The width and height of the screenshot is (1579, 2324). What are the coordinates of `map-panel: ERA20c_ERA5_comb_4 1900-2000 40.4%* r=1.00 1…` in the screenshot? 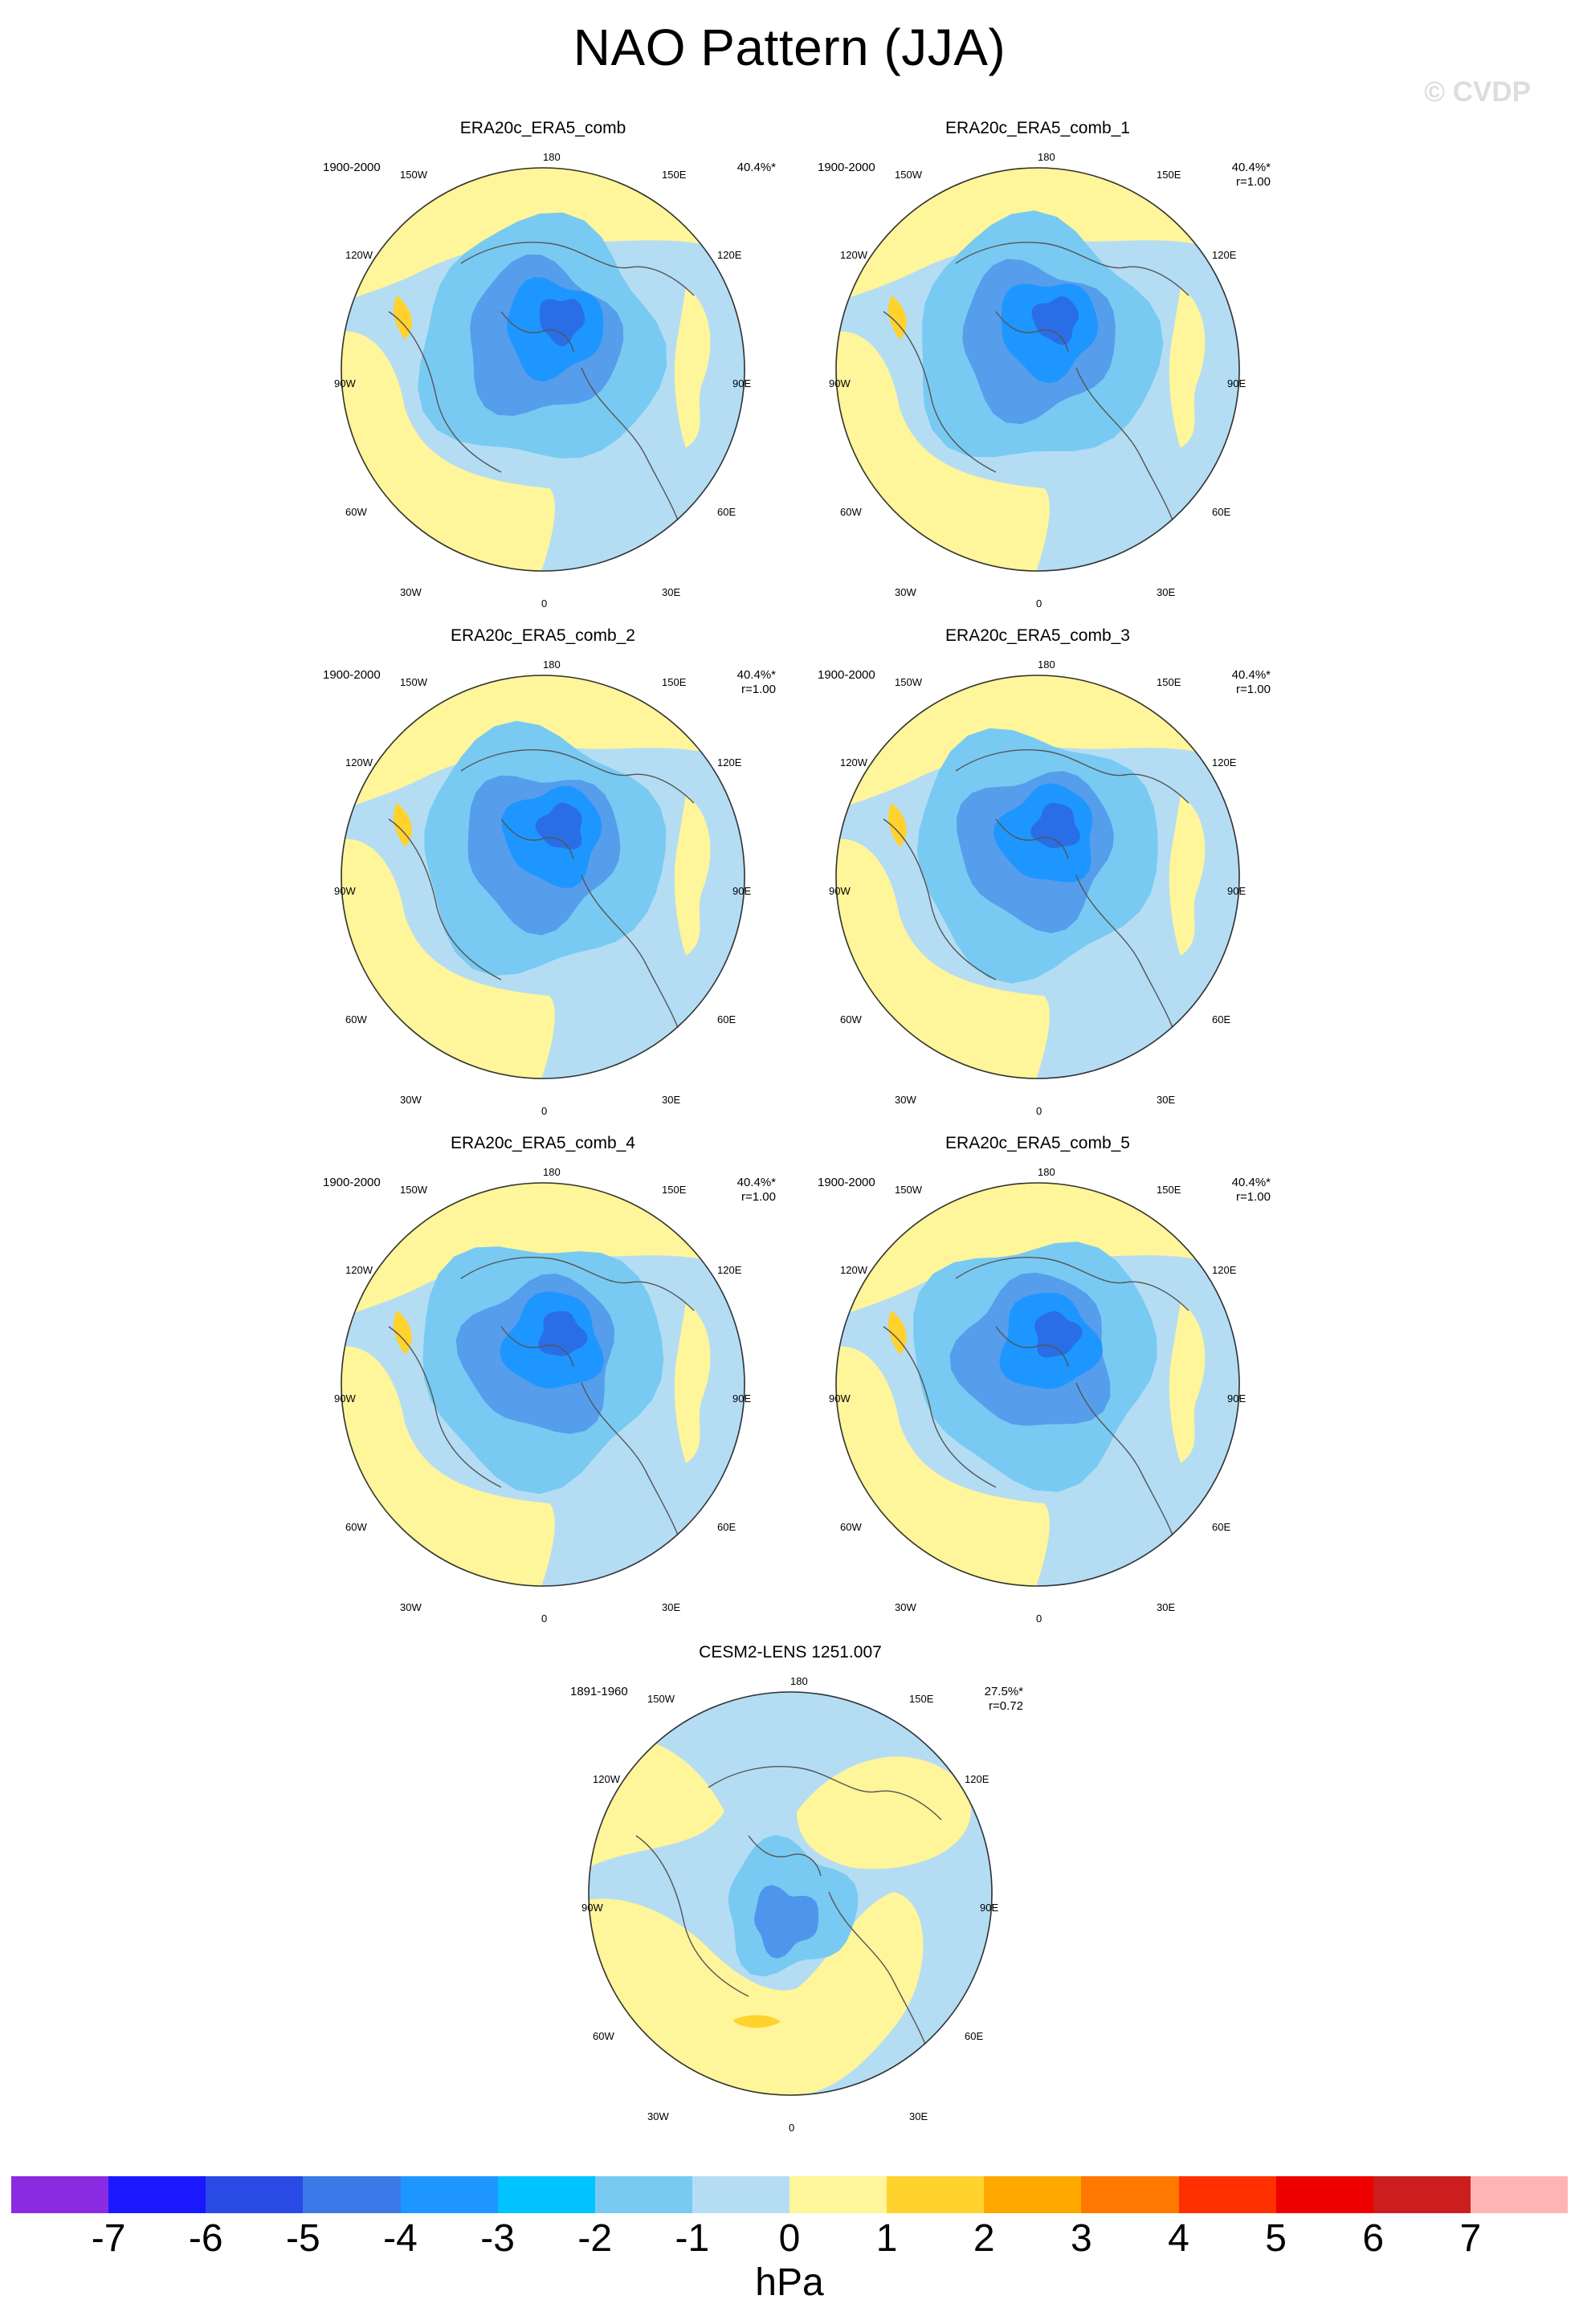 It's located at (549, 1383).